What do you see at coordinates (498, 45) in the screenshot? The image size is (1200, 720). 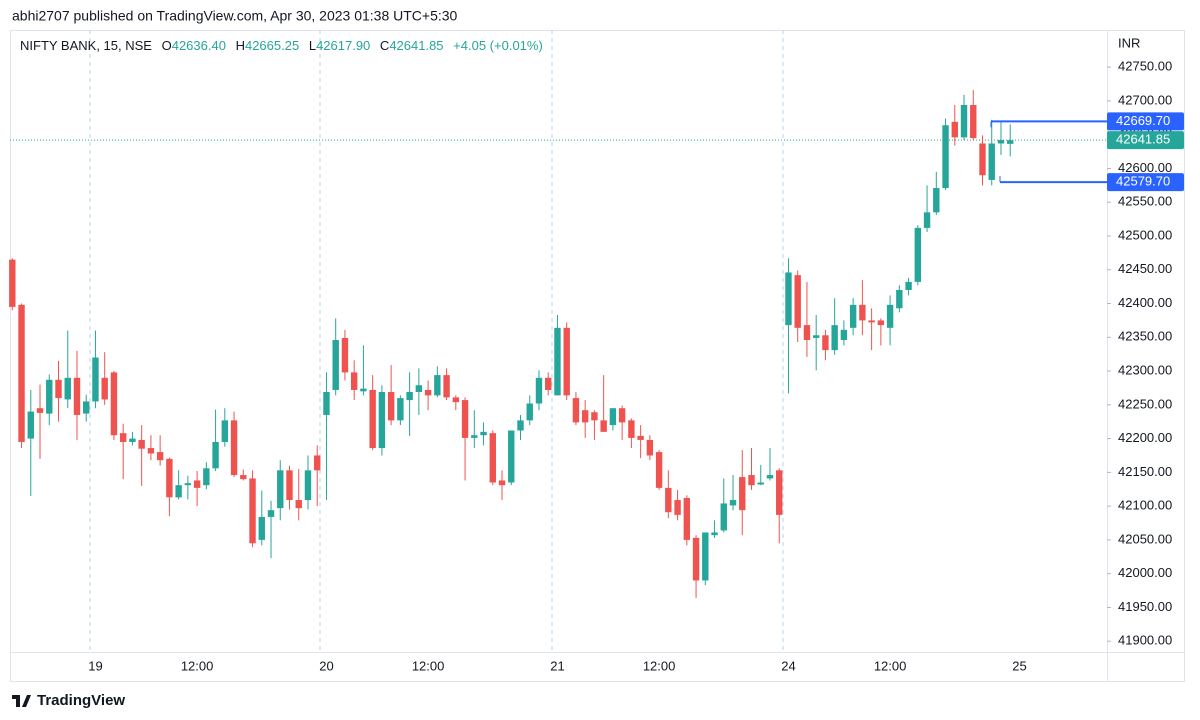 I see `change: +4.05 (+0.01%)` at bounding box center [498, 45].